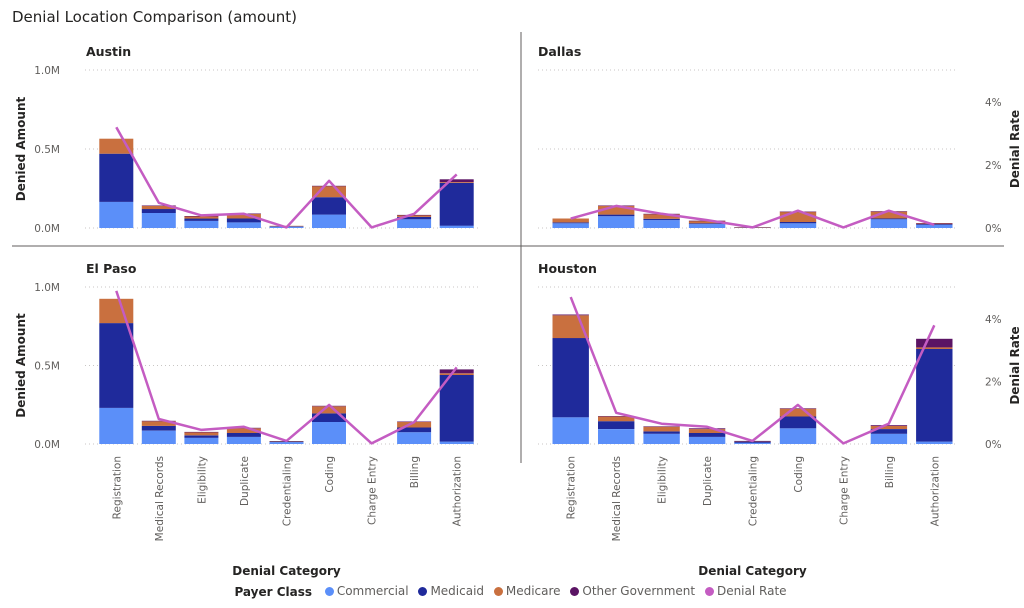  I want to click on legend-item-medicaid: Medicaid, so click(451, 591).